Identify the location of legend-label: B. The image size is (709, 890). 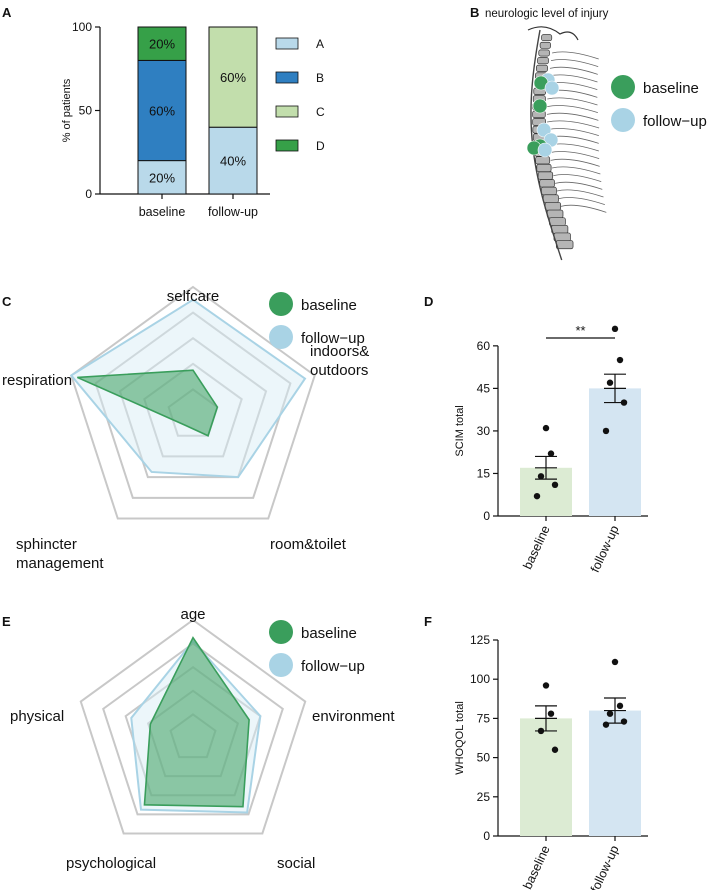
(320, 78).